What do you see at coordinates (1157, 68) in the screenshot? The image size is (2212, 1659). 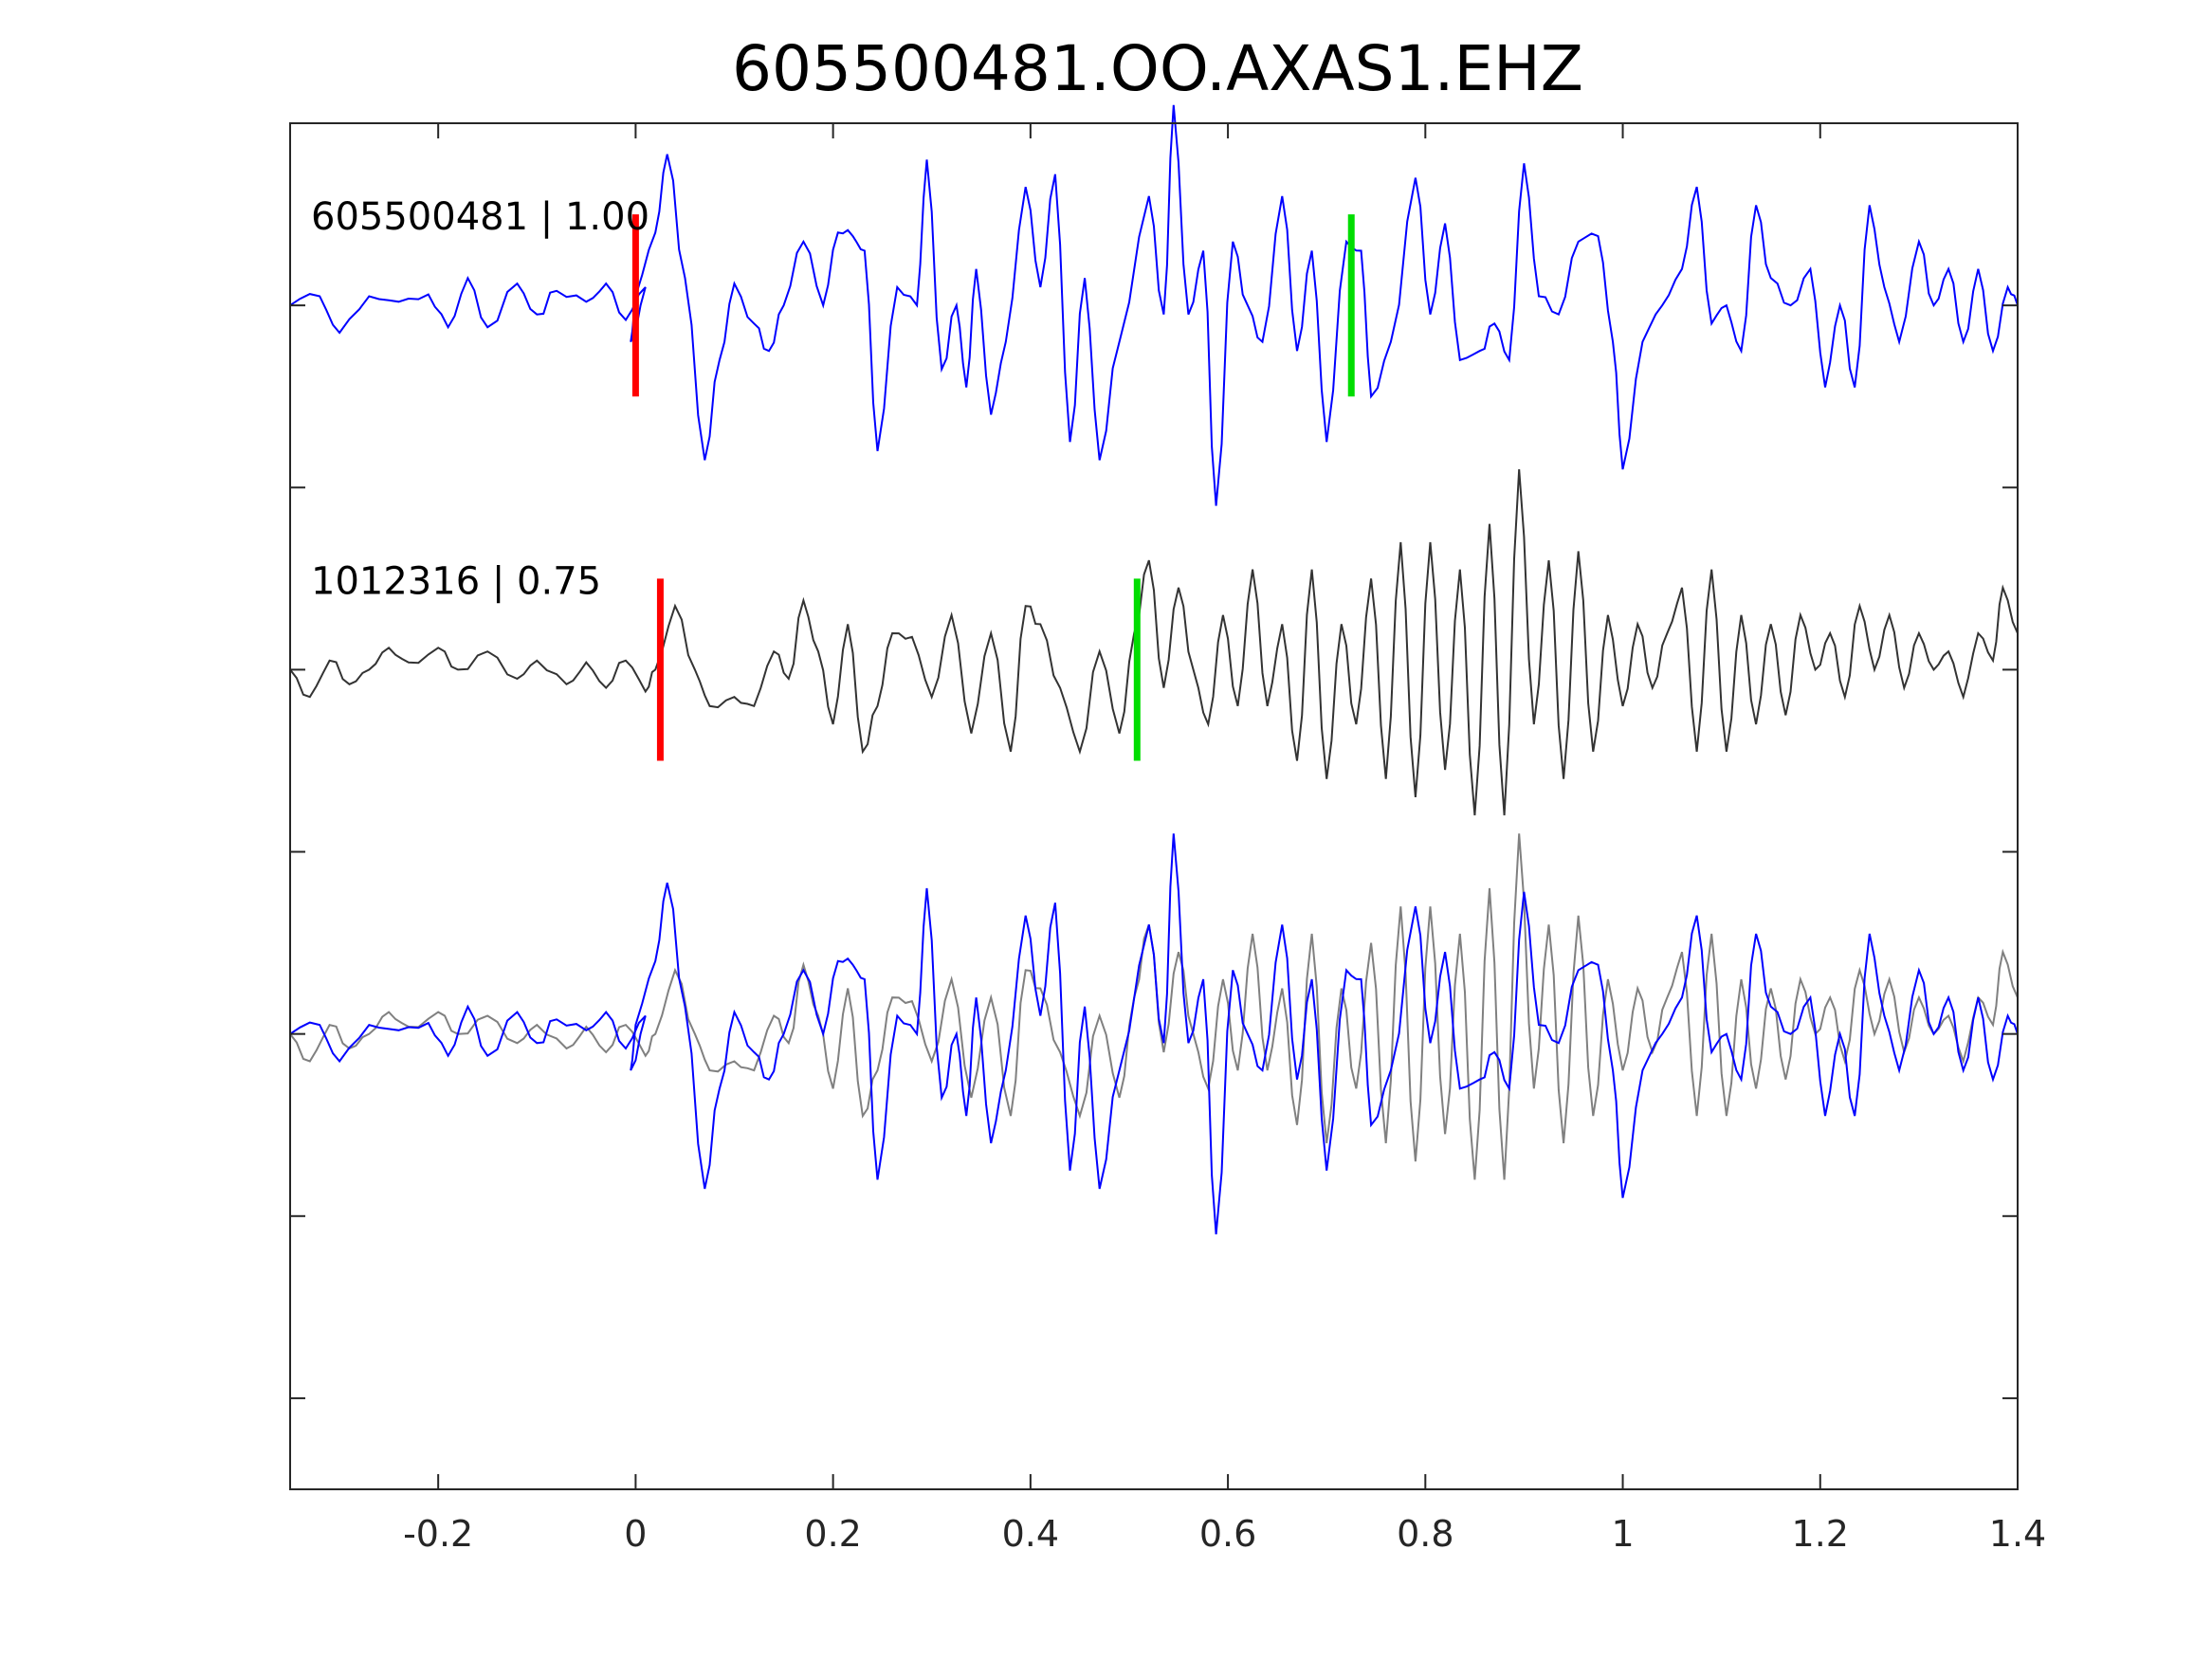 I see `chart-title: 605500481.OO.AXAS1.EHZ` at bounding box center [1157, 68].